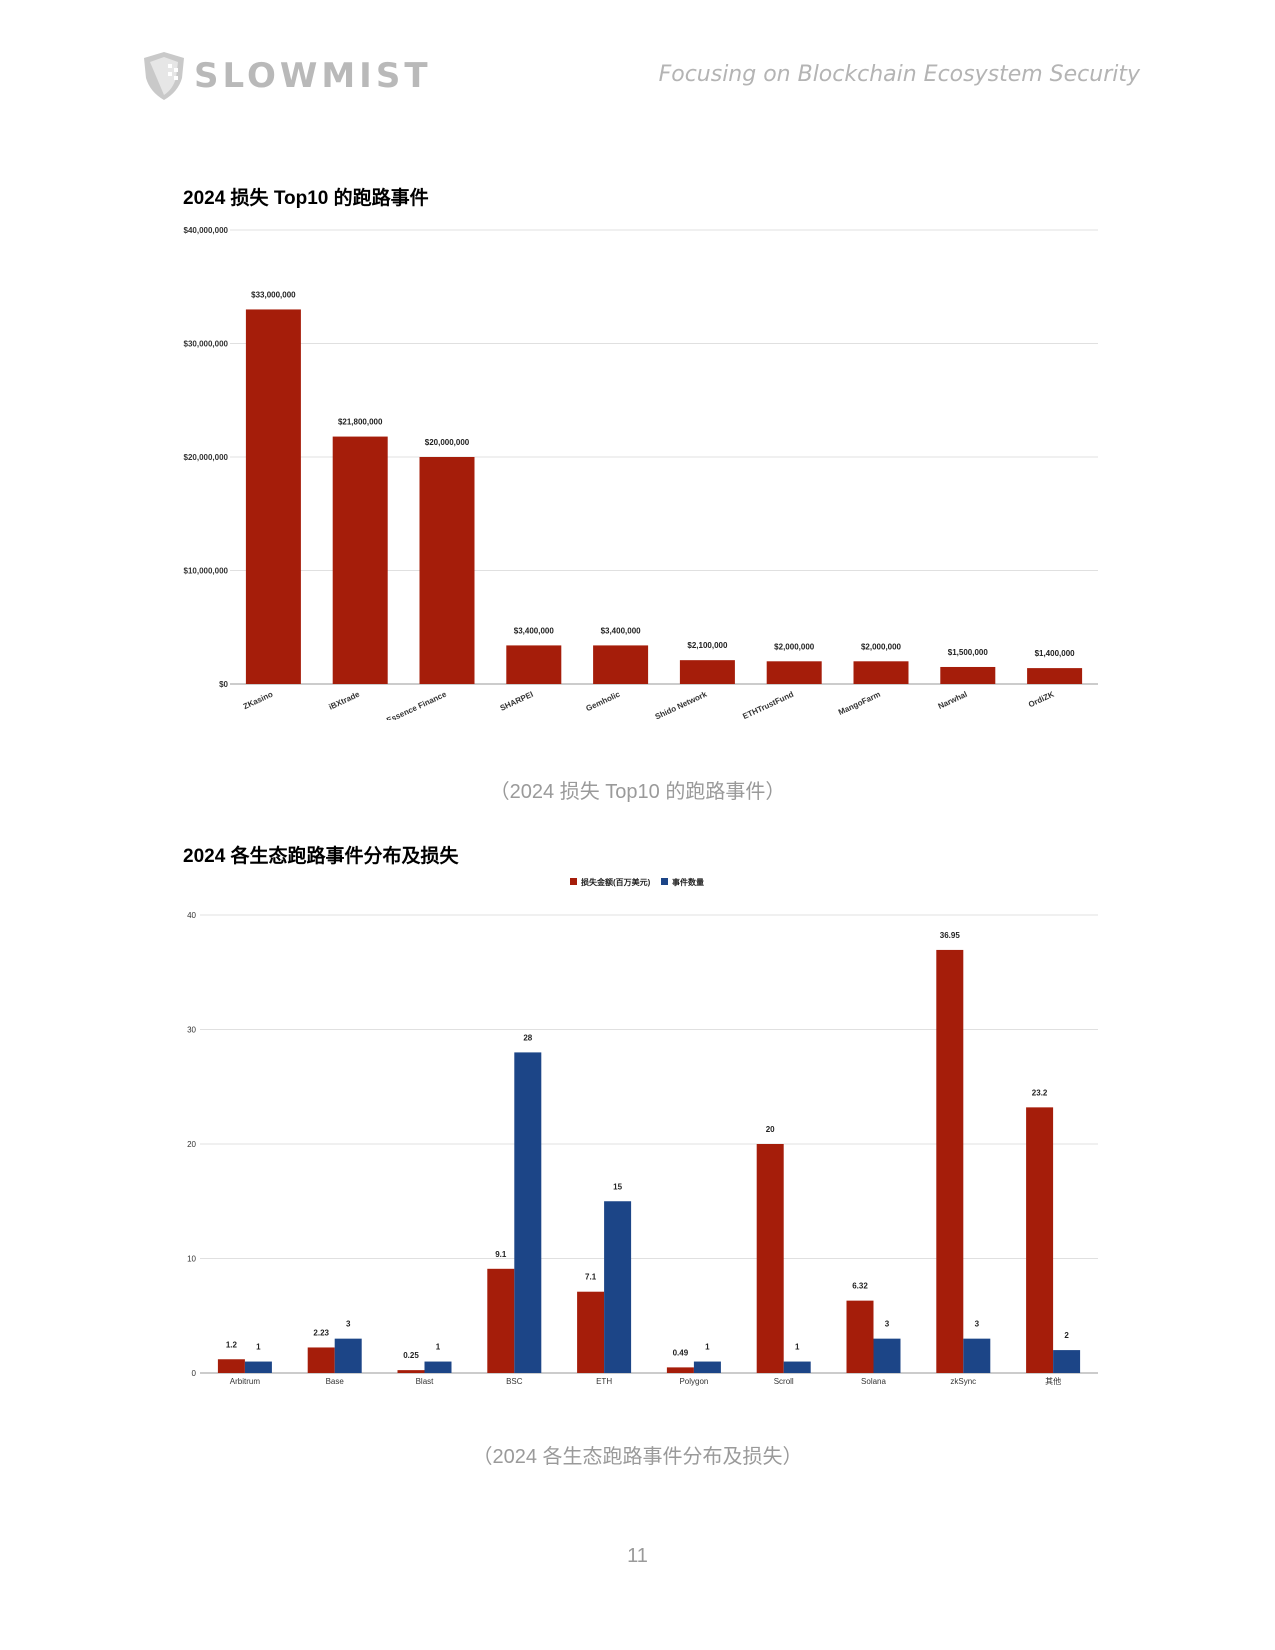 The height and width of the screenshot is (1650, 1275). Describe the element at coordinates (191, 1030) in the screenshot. I see `y-tick-label: 30` at that location.